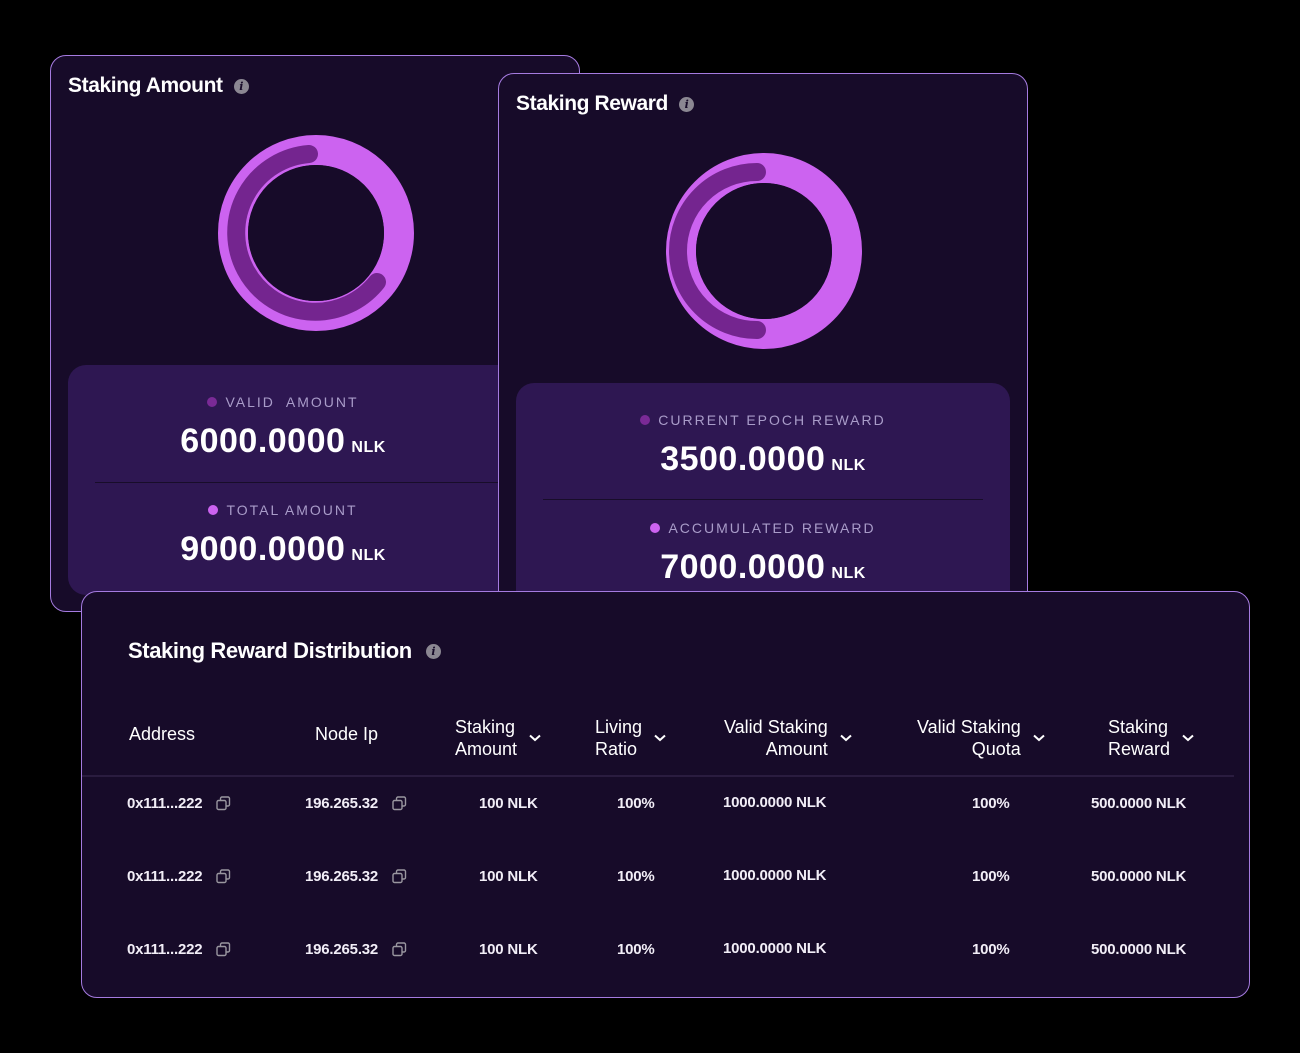 The image size is (1300, 1053). What do you see at coordinates (630, 738) in the screenshot?
I see `column-header-living-ratio: Living Ratio` at bounding box center [630, 738].